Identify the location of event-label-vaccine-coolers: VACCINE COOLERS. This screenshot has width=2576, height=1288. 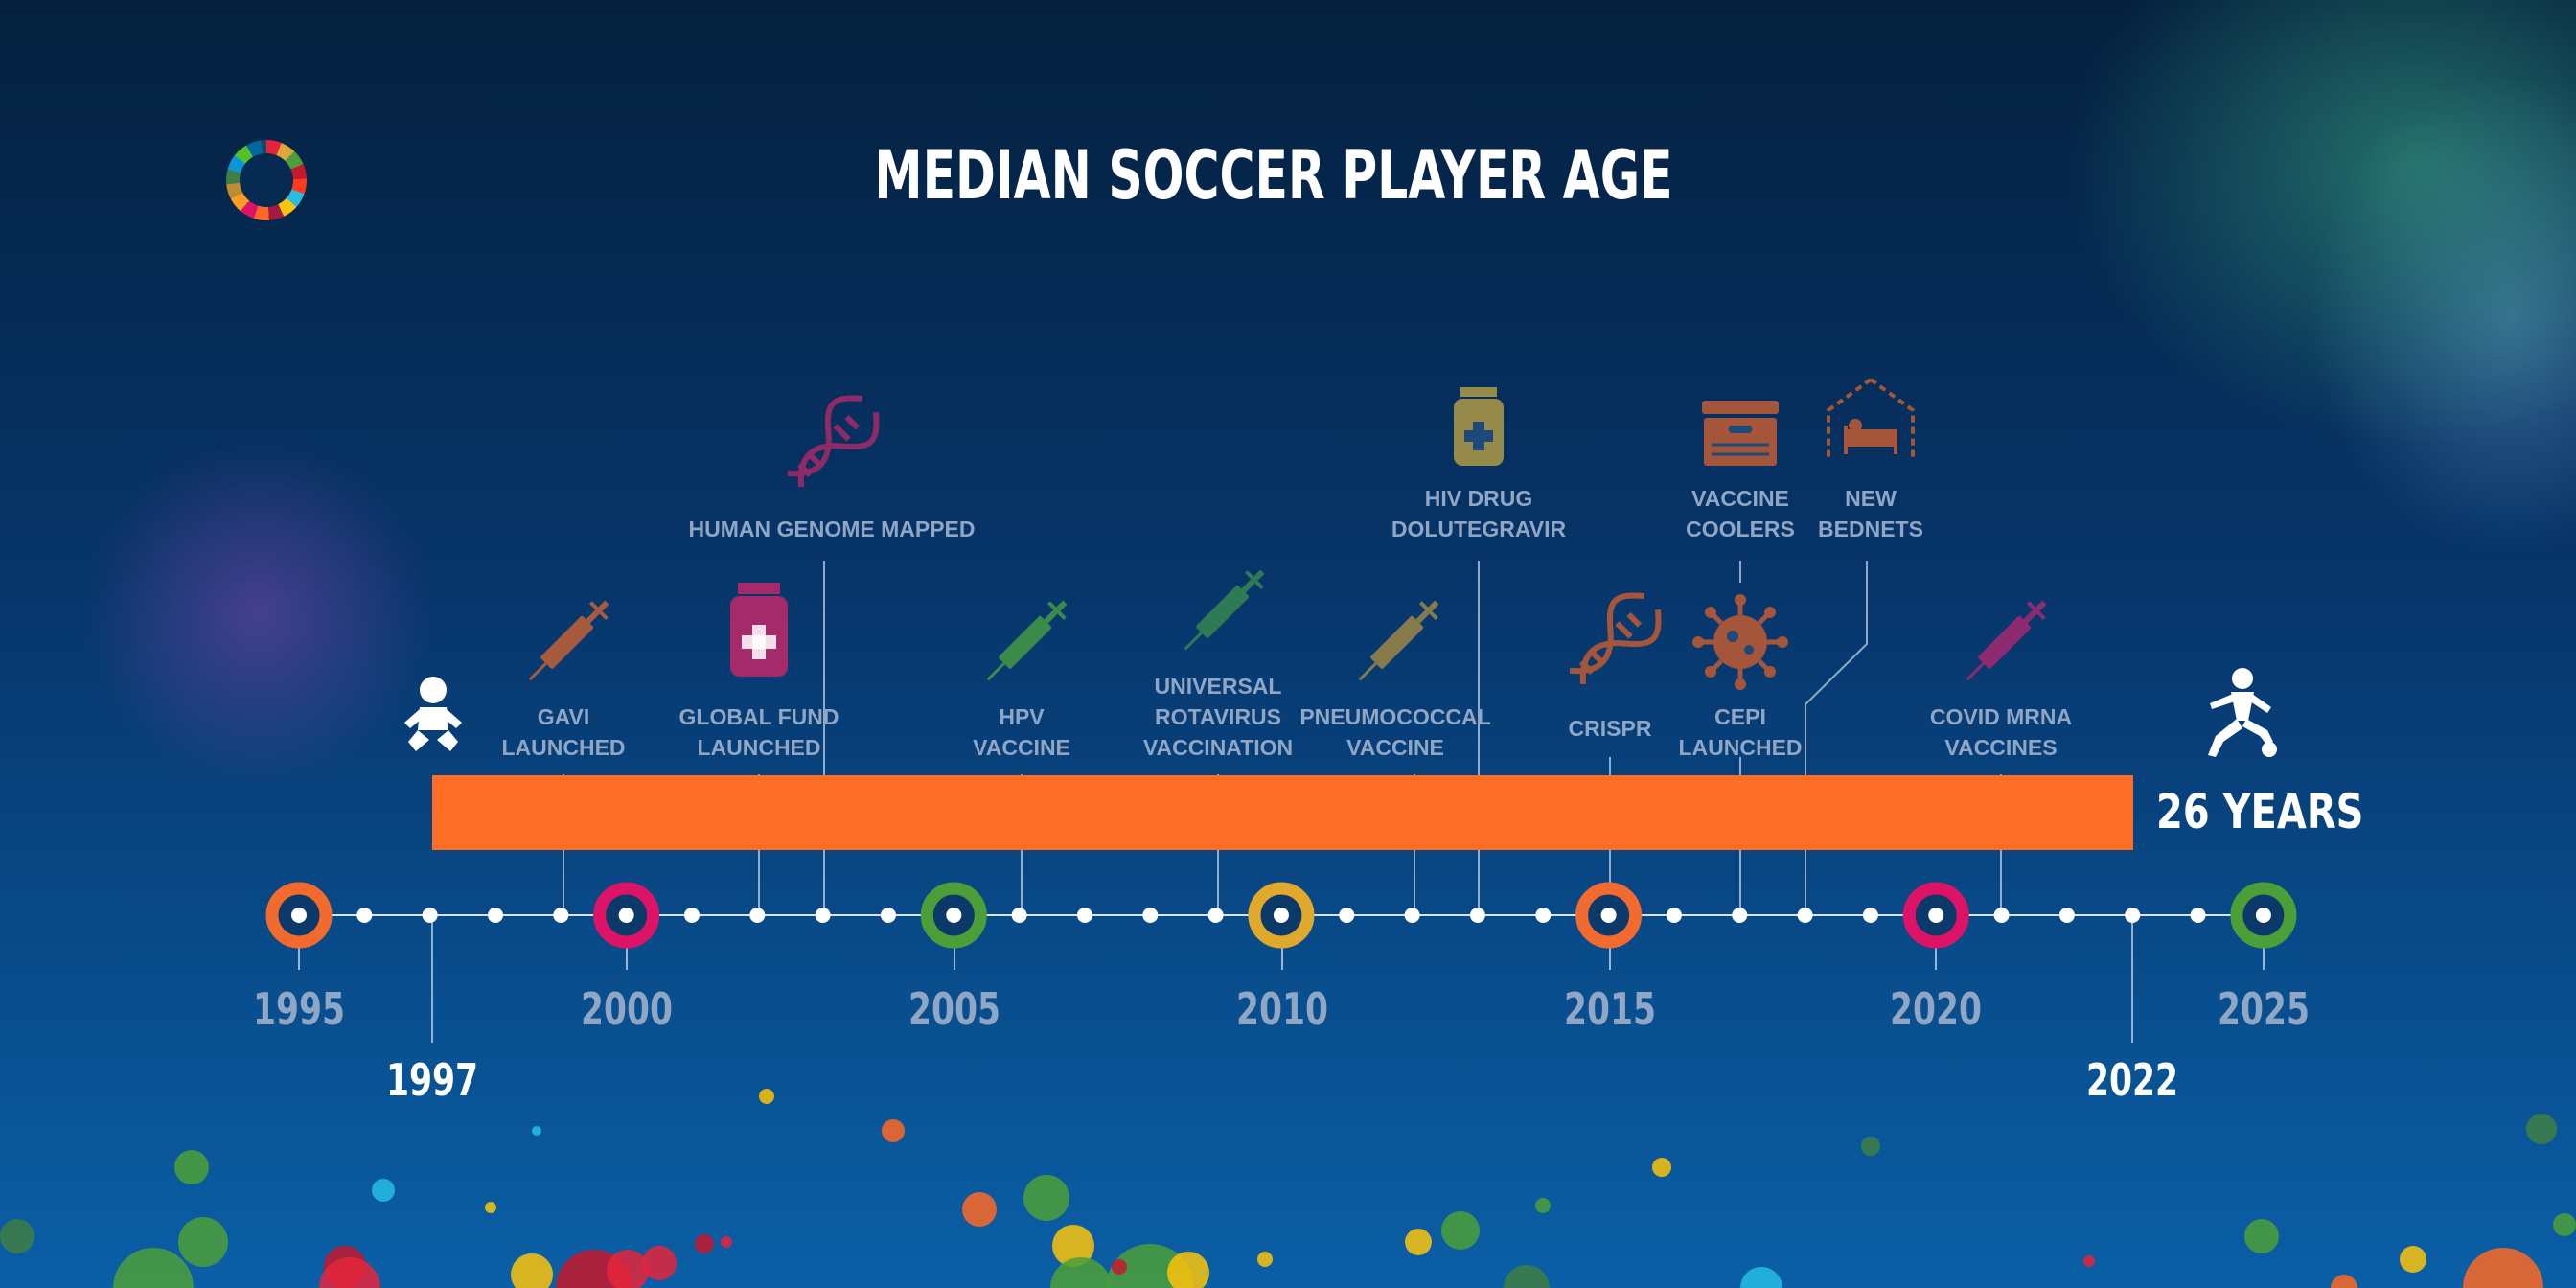
(1740, 513).